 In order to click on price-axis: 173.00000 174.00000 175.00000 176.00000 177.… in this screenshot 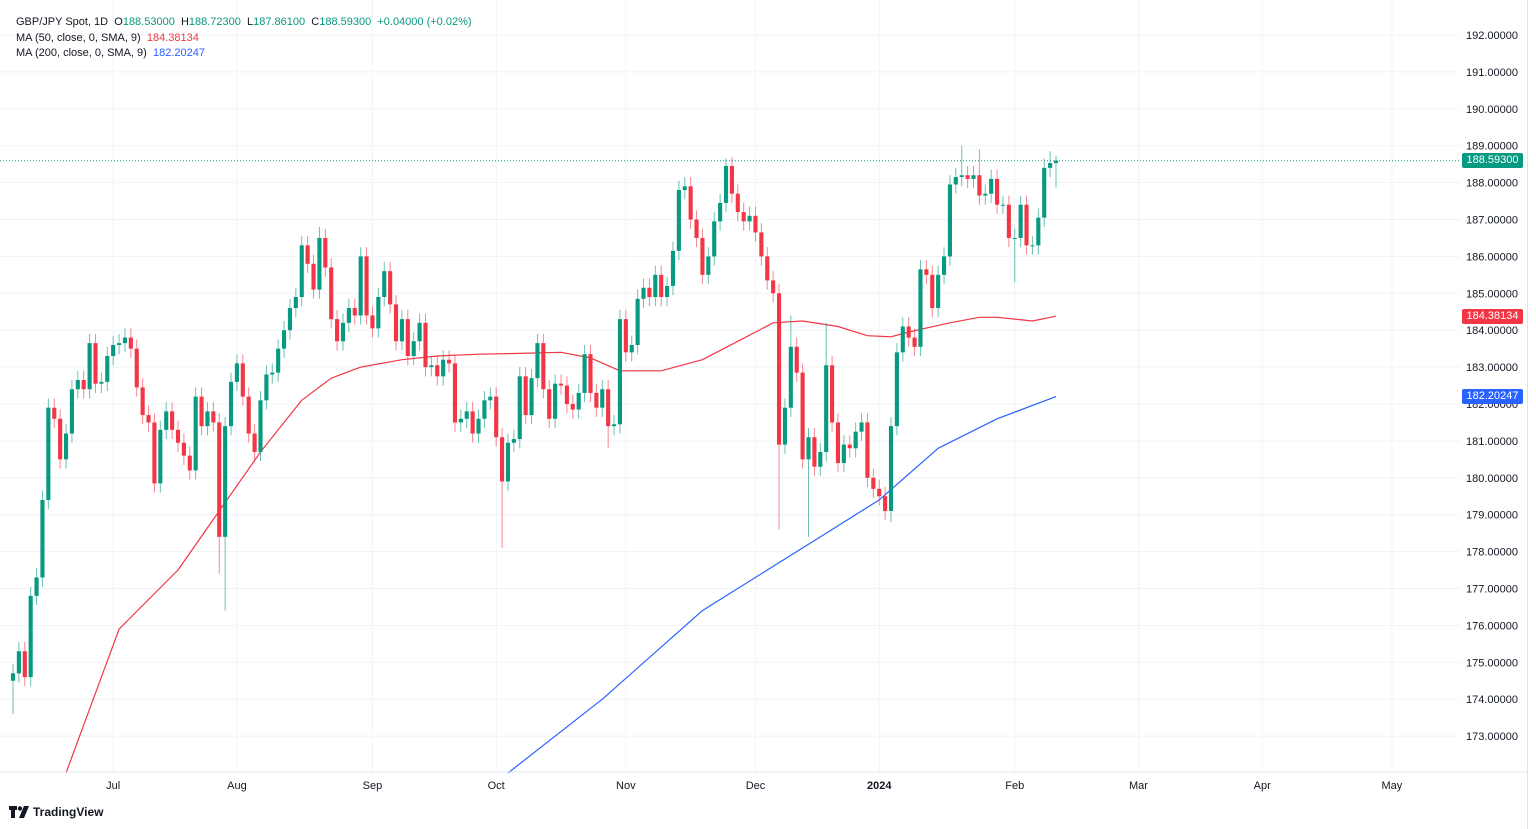, I will do `click(1492, 386)`.